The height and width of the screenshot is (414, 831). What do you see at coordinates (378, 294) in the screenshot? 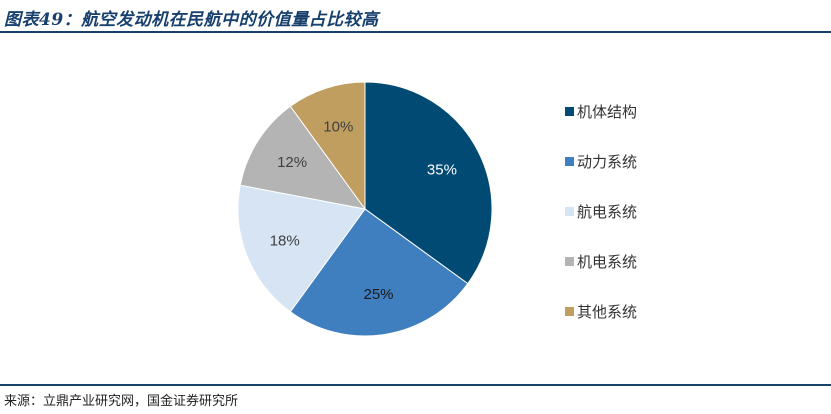
I see `data-label-2: 25%` at bounding box center [378, 294].